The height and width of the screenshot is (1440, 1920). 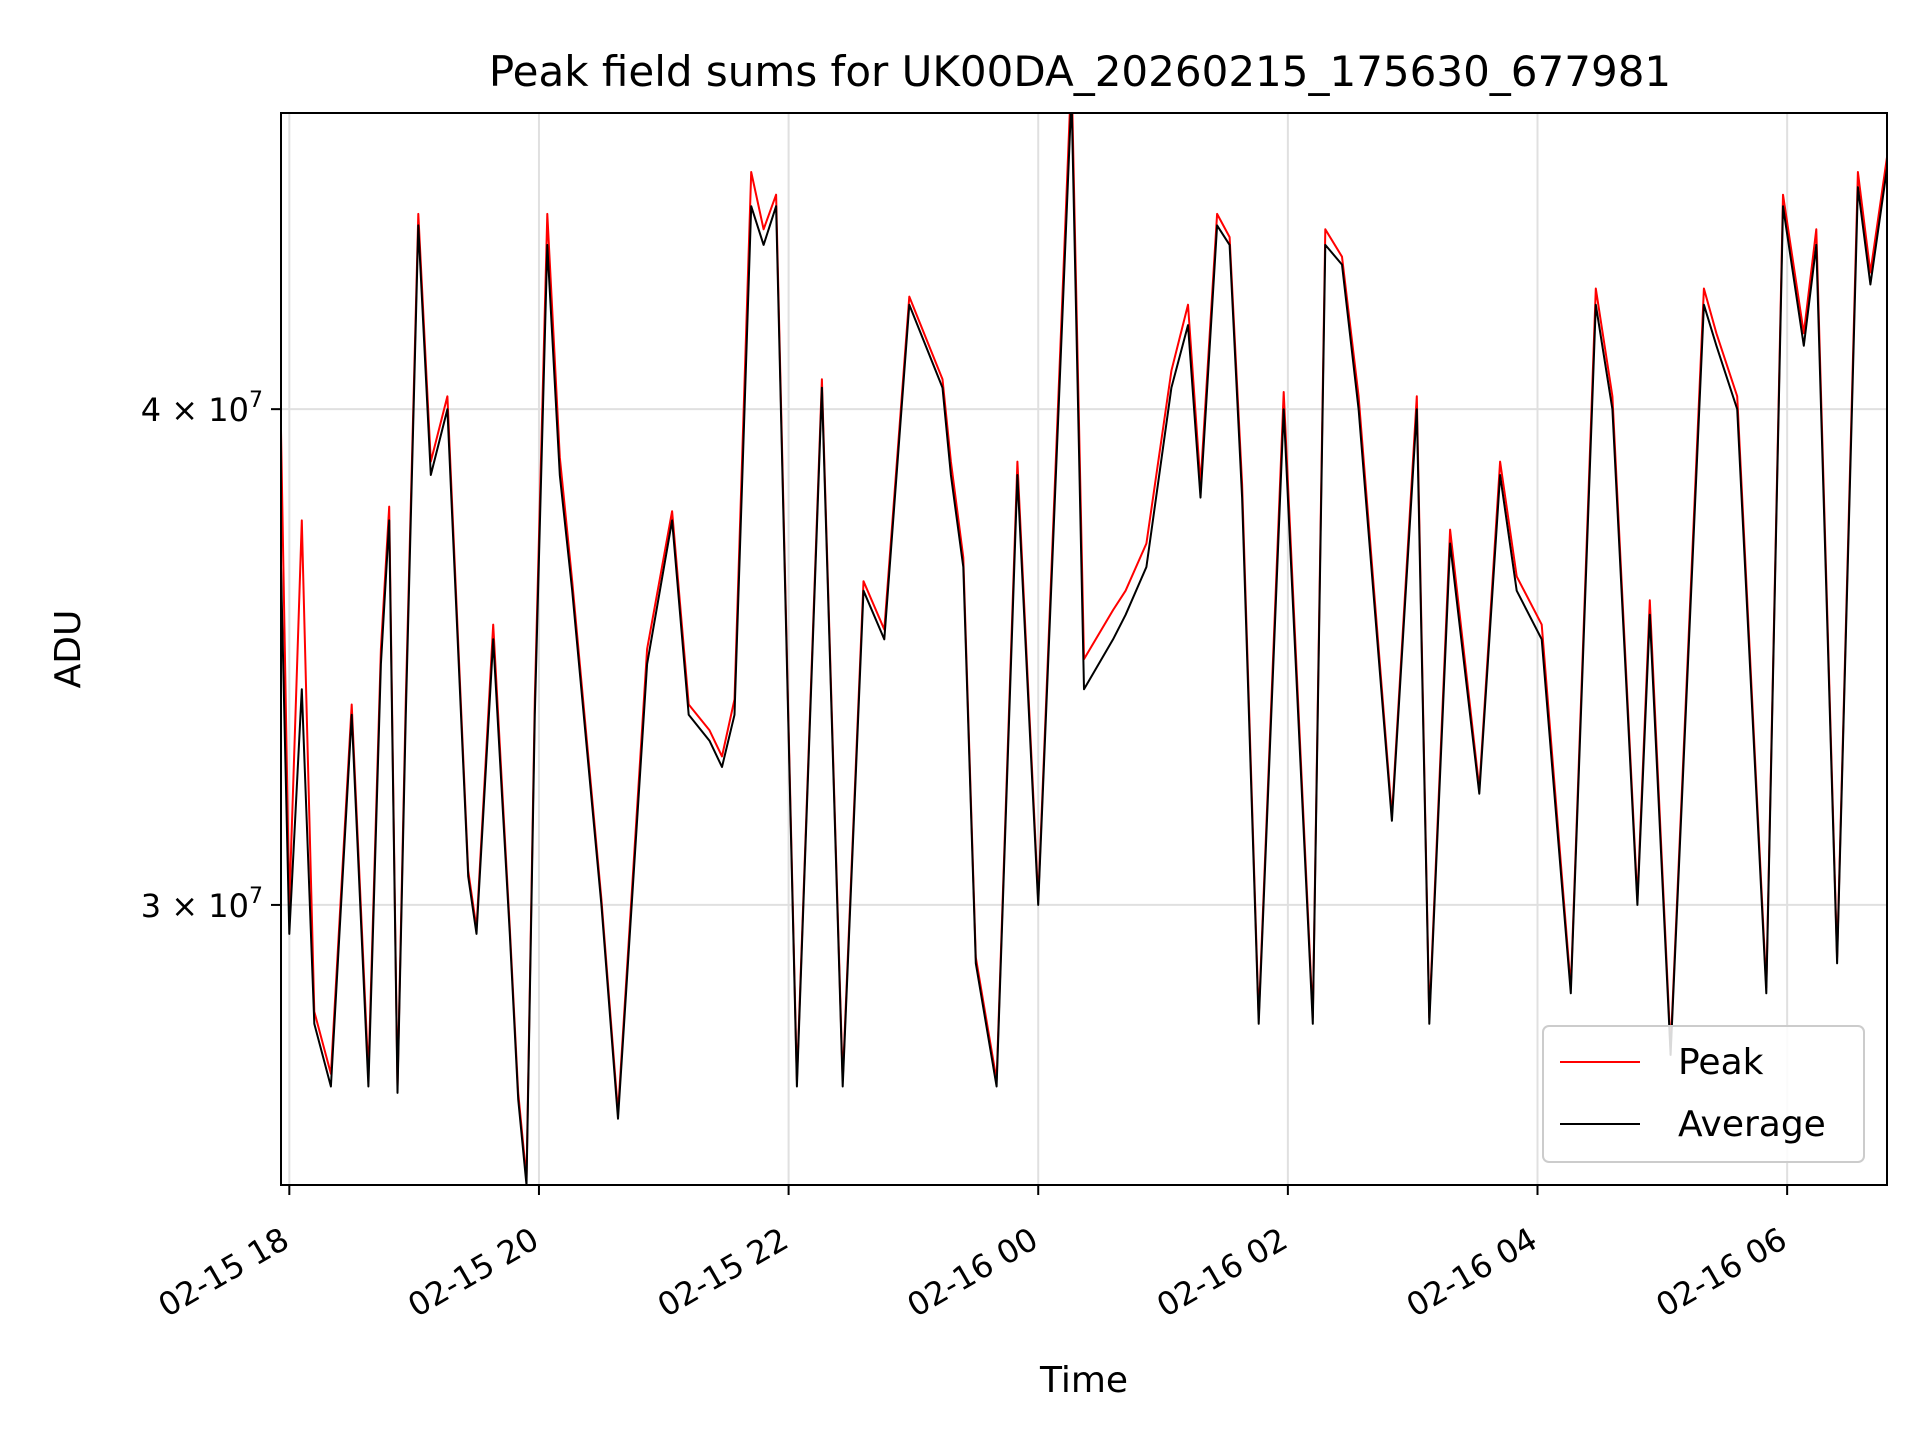 I want to click on y-tick-mantissa: 3, so click(x=151, y=906).